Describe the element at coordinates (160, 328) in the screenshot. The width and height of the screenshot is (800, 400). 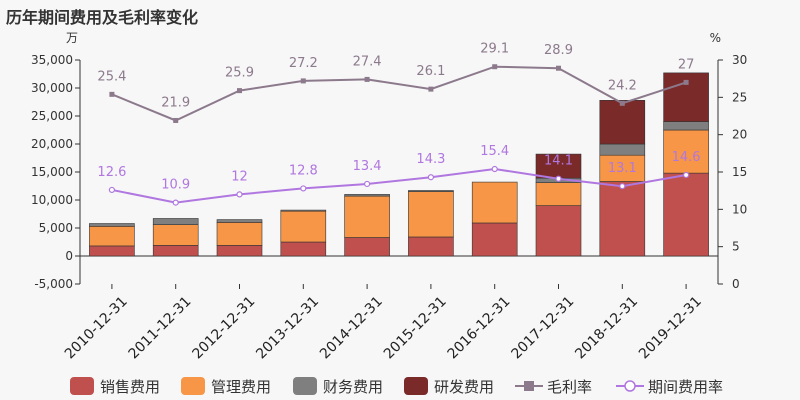
I see `x-tick-label: 2011-12-31` at that location.